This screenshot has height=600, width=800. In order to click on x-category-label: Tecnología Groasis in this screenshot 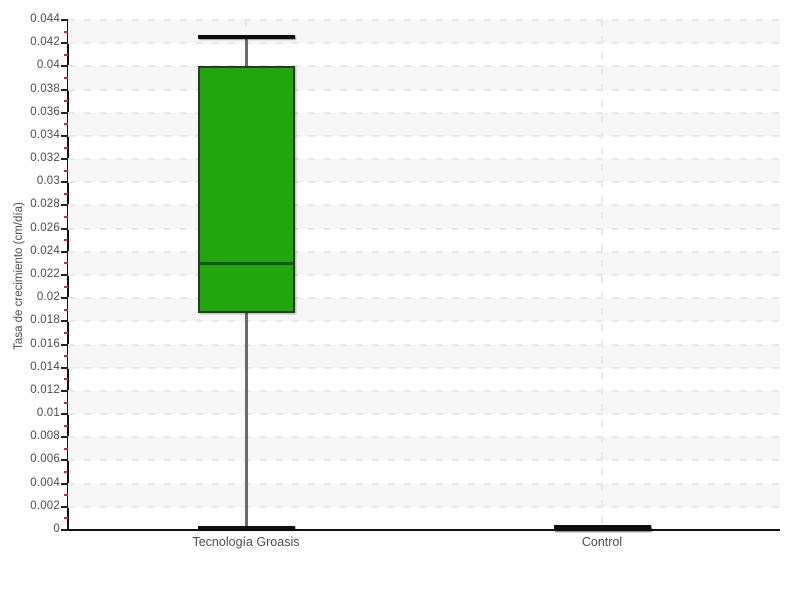, I will do `click(246, 542)`.